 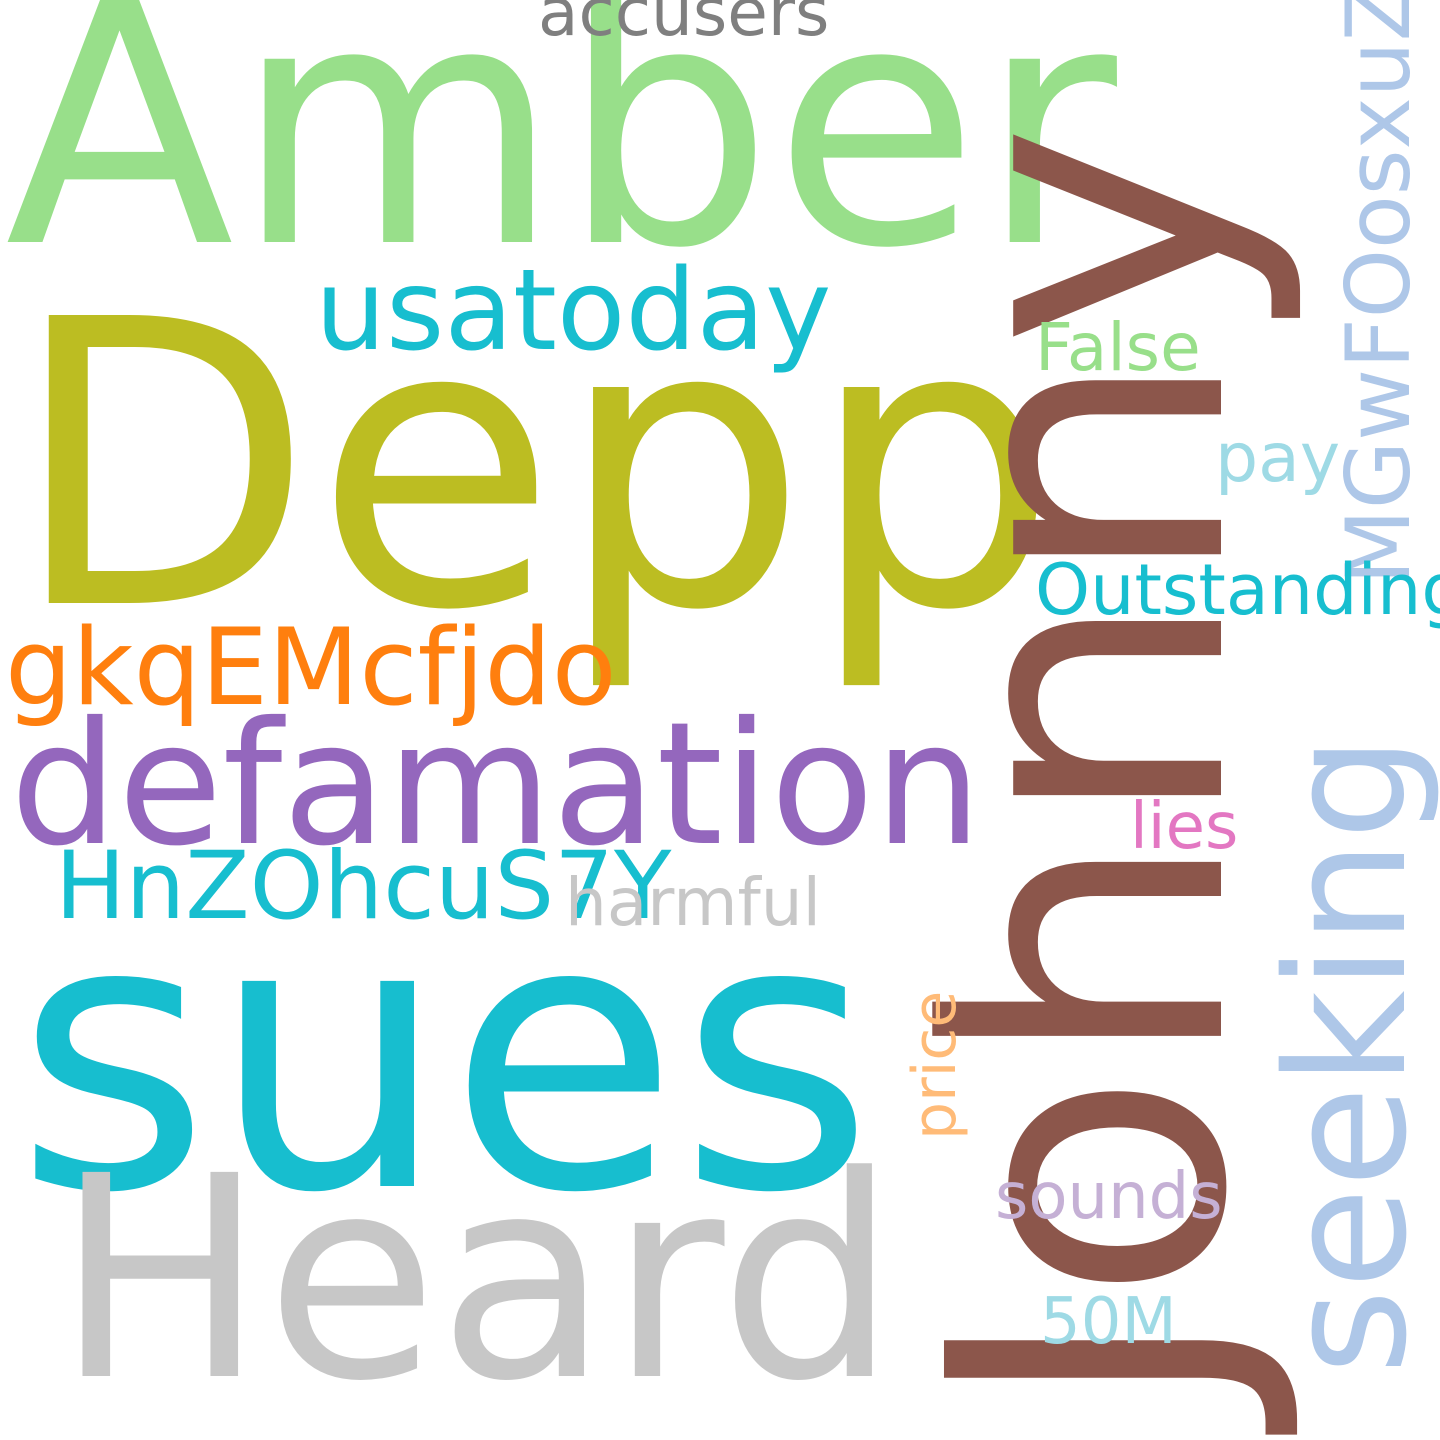 I want to click on word-defamation: defamation, so click(x=496, y=785).